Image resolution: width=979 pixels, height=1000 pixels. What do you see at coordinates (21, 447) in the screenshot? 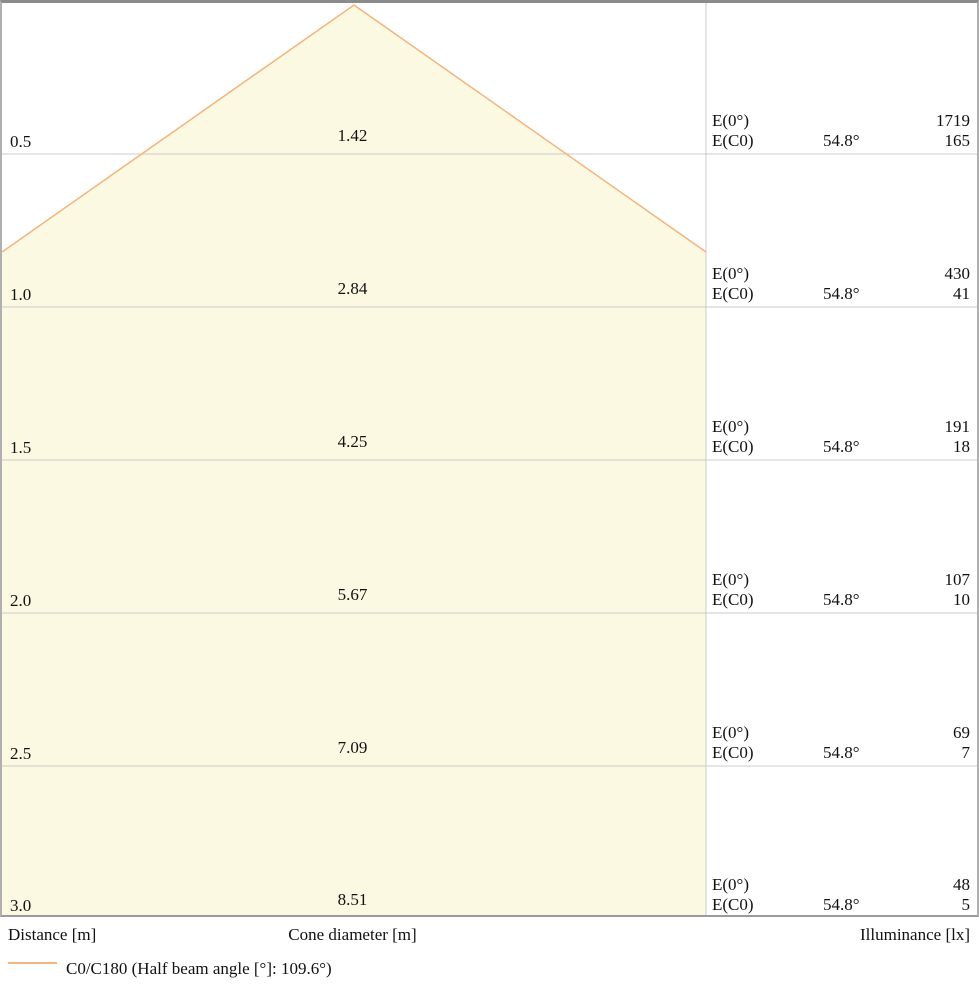
I see `distance-label: 1.5` at bounding box center [21, 447].